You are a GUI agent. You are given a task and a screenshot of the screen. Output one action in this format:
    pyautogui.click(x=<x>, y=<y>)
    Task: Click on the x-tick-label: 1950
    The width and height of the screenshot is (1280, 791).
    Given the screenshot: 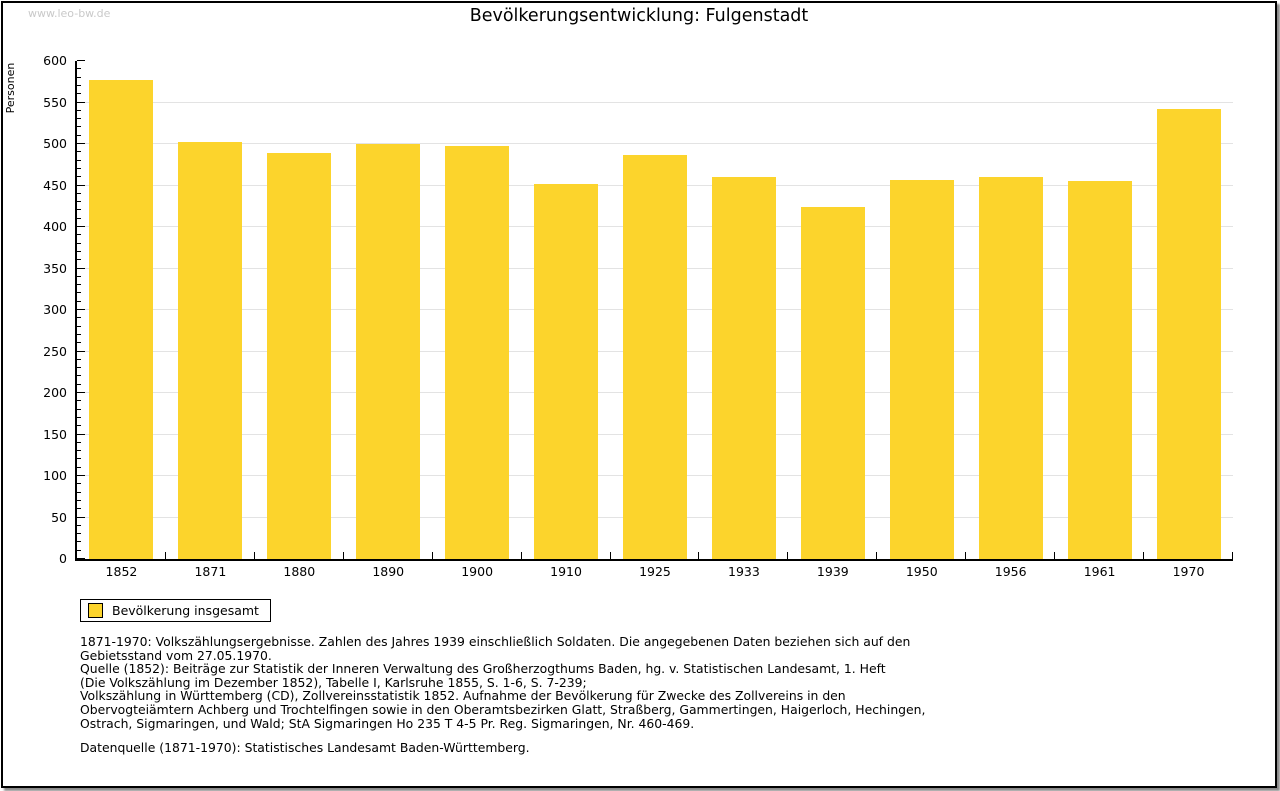 What is the action you would take?
    pyautogui.click(x=921, y=571)
    